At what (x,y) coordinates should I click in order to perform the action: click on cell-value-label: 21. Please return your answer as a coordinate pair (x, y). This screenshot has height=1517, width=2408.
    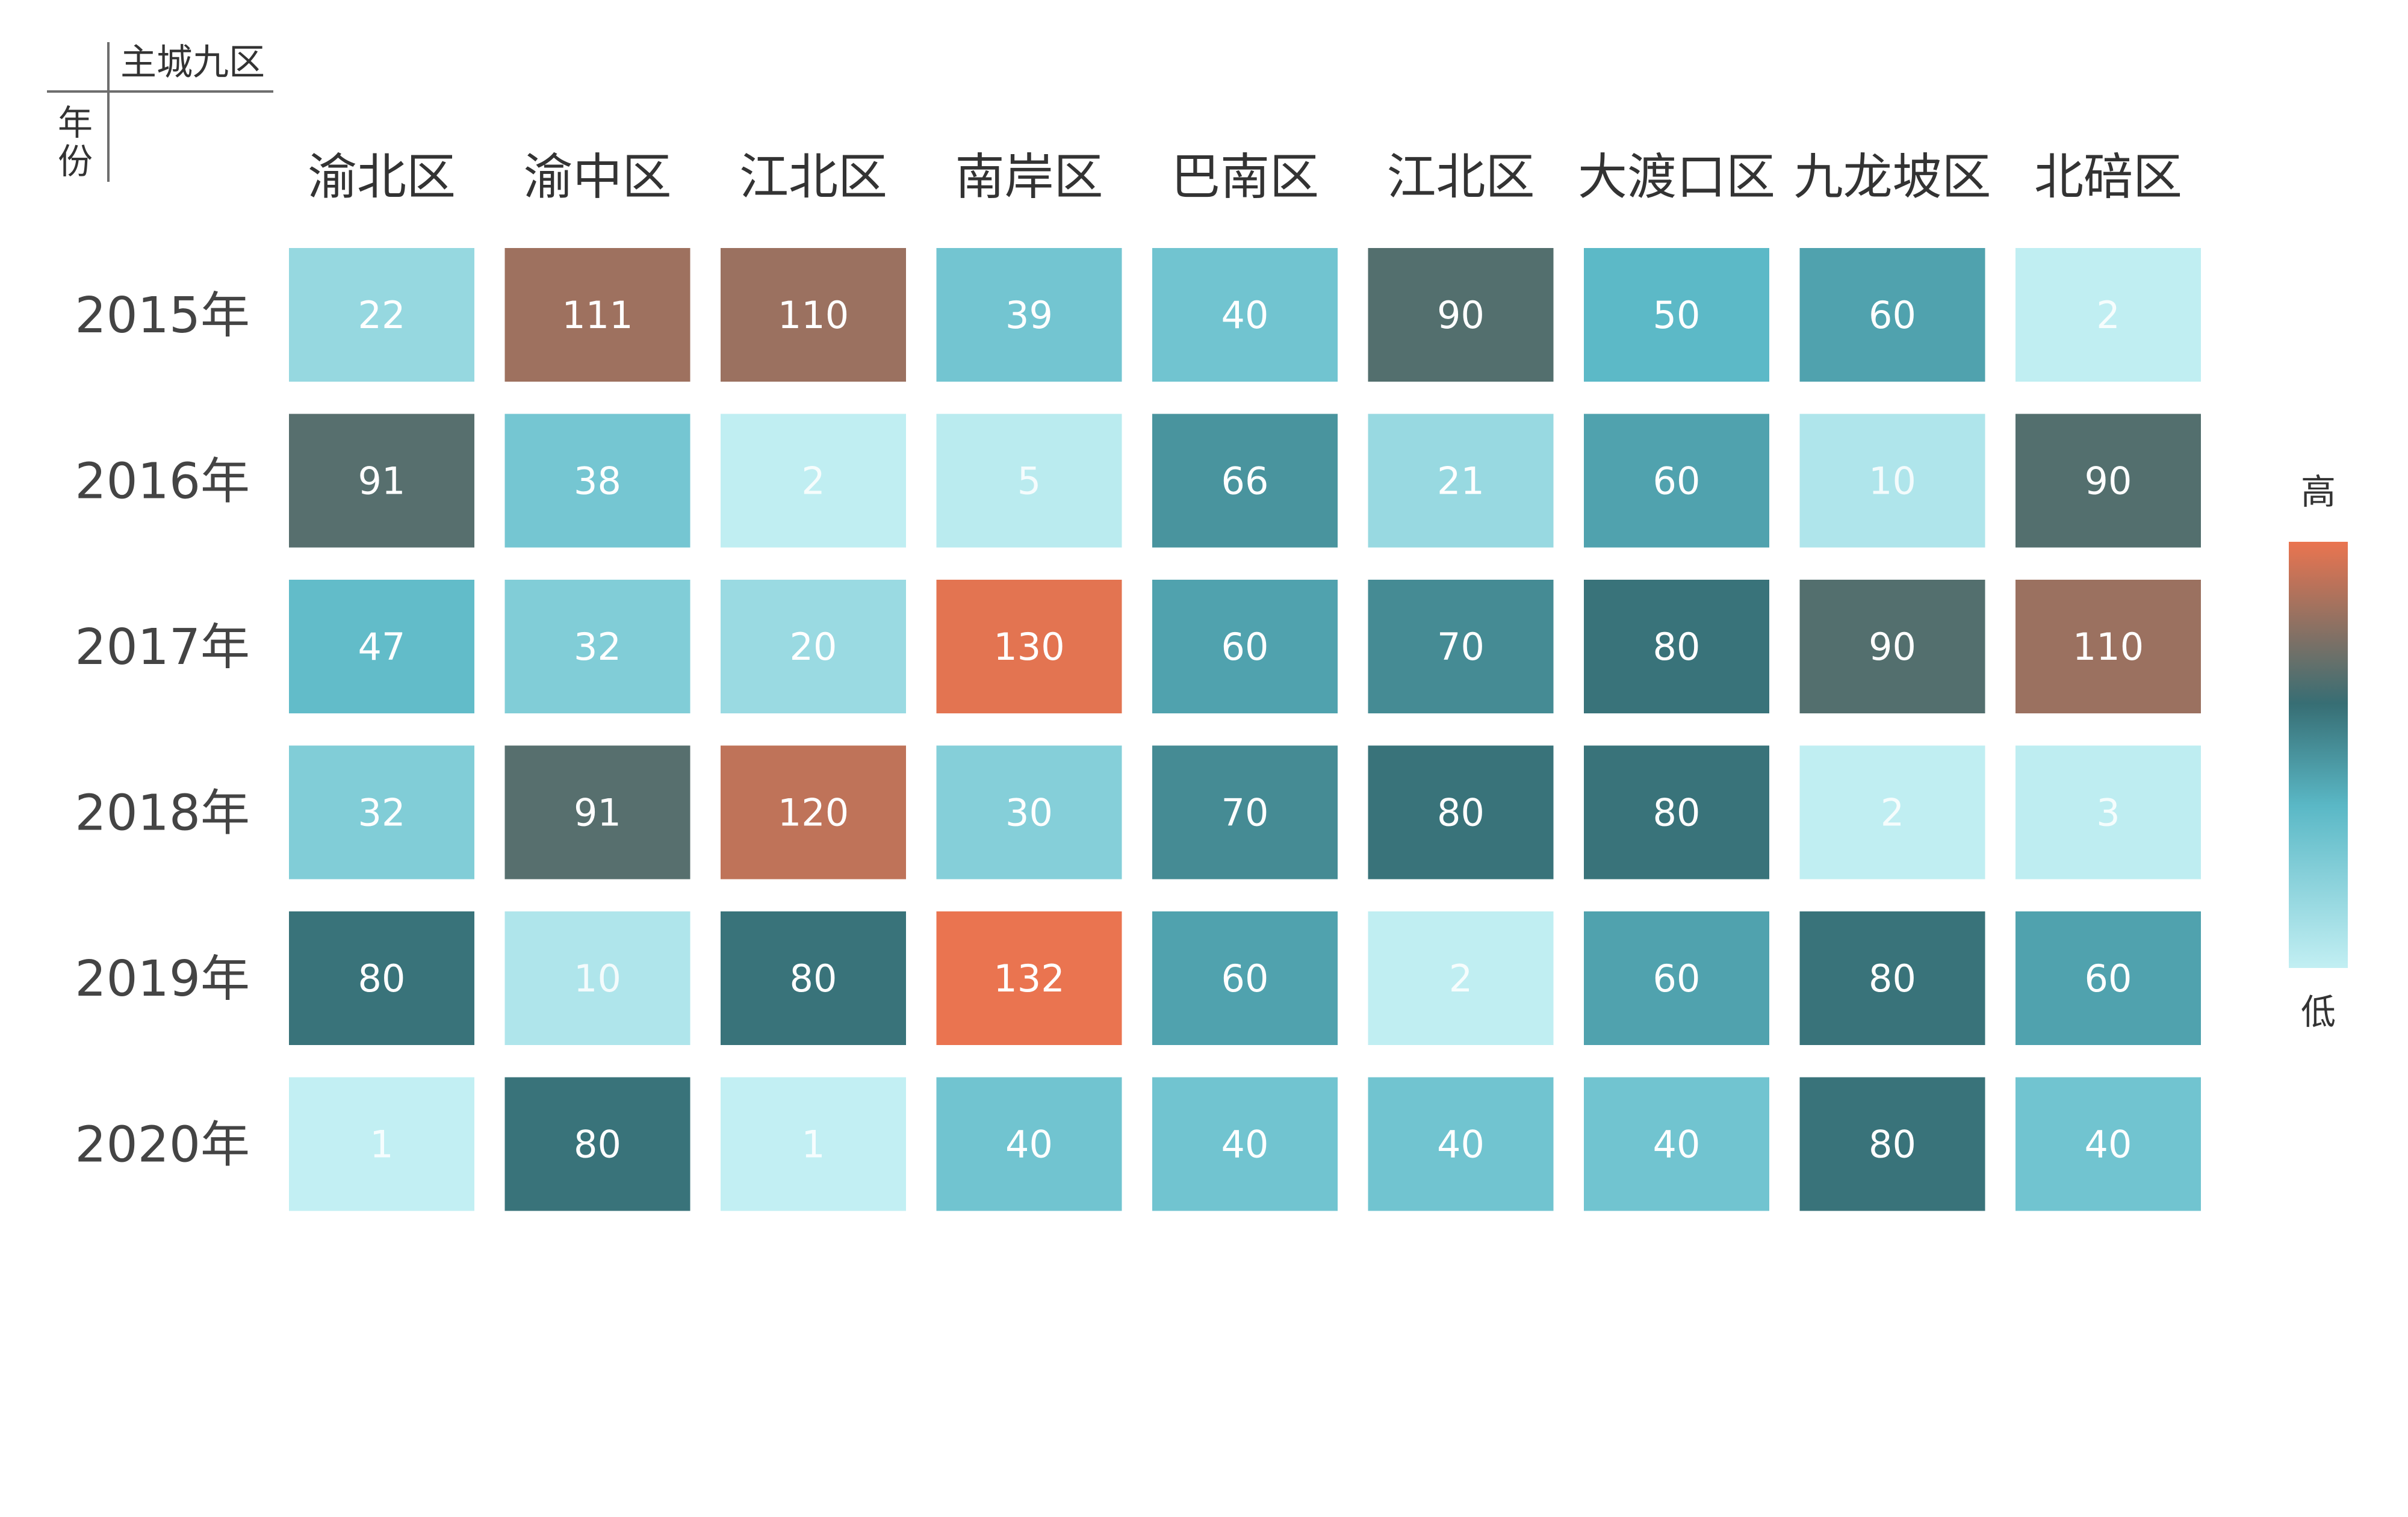
    Looking at the image, I should click on (1461, 481).